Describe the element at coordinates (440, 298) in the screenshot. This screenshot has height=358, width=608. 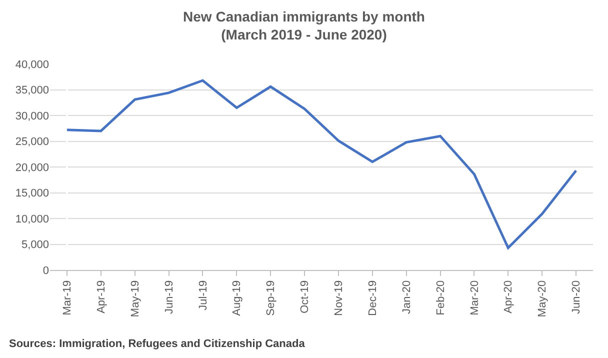
I see `x-tick-label: Feb-20` at that location.